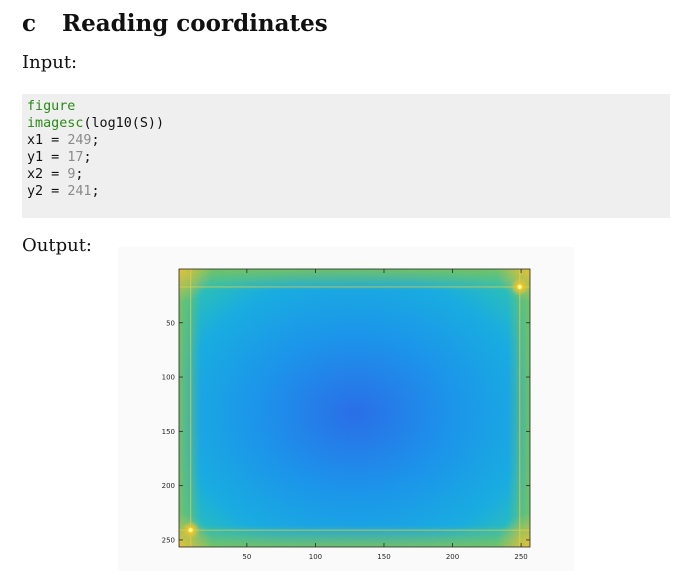 This screenshot has width=681, height=575. What do you see at coordinates (57, 245) in the screenshot?
I see `output-label: Output:` at bounding box center [57, 245].